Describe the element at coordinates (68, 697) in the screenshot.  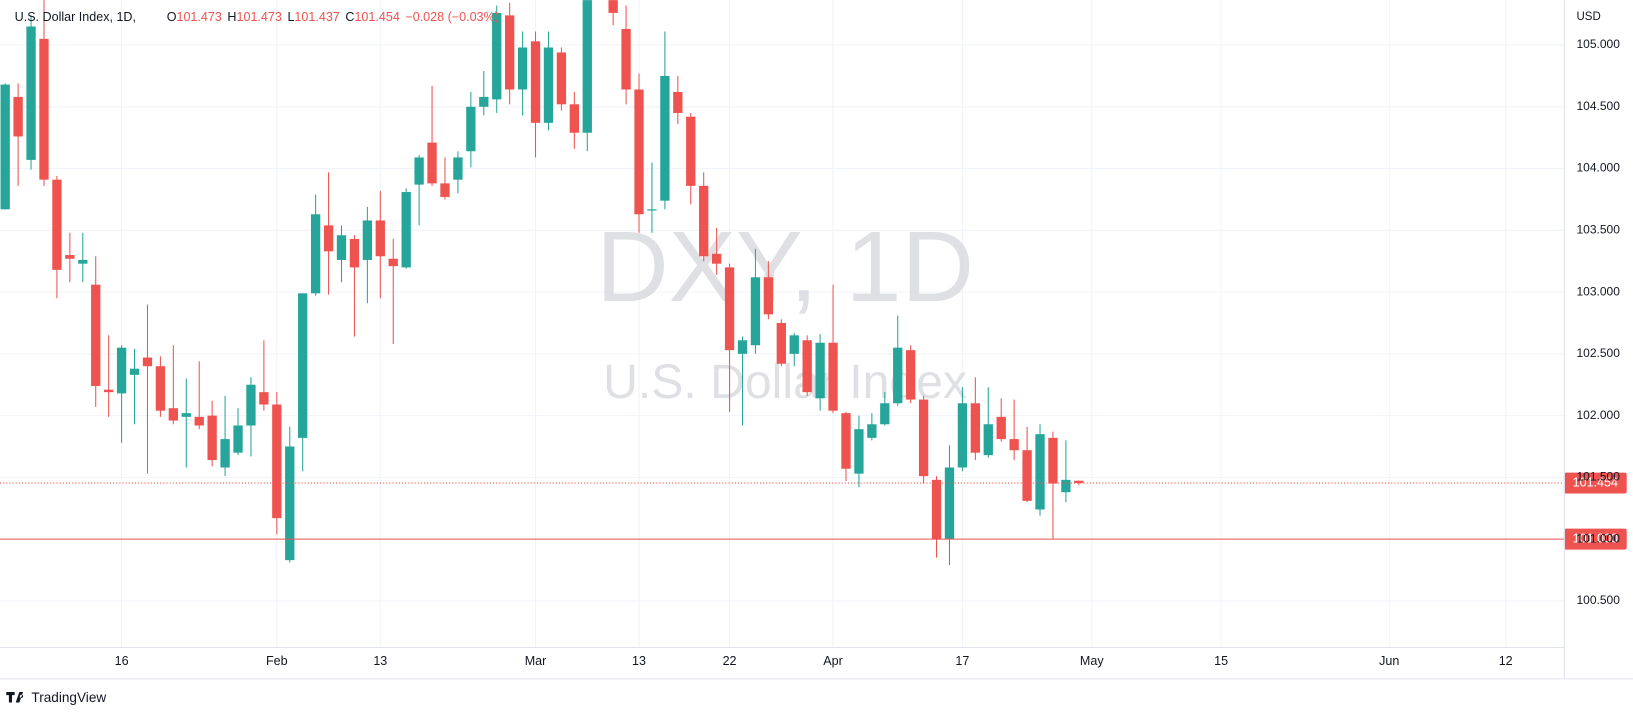
I see `brand-name: TradingView` at that location.